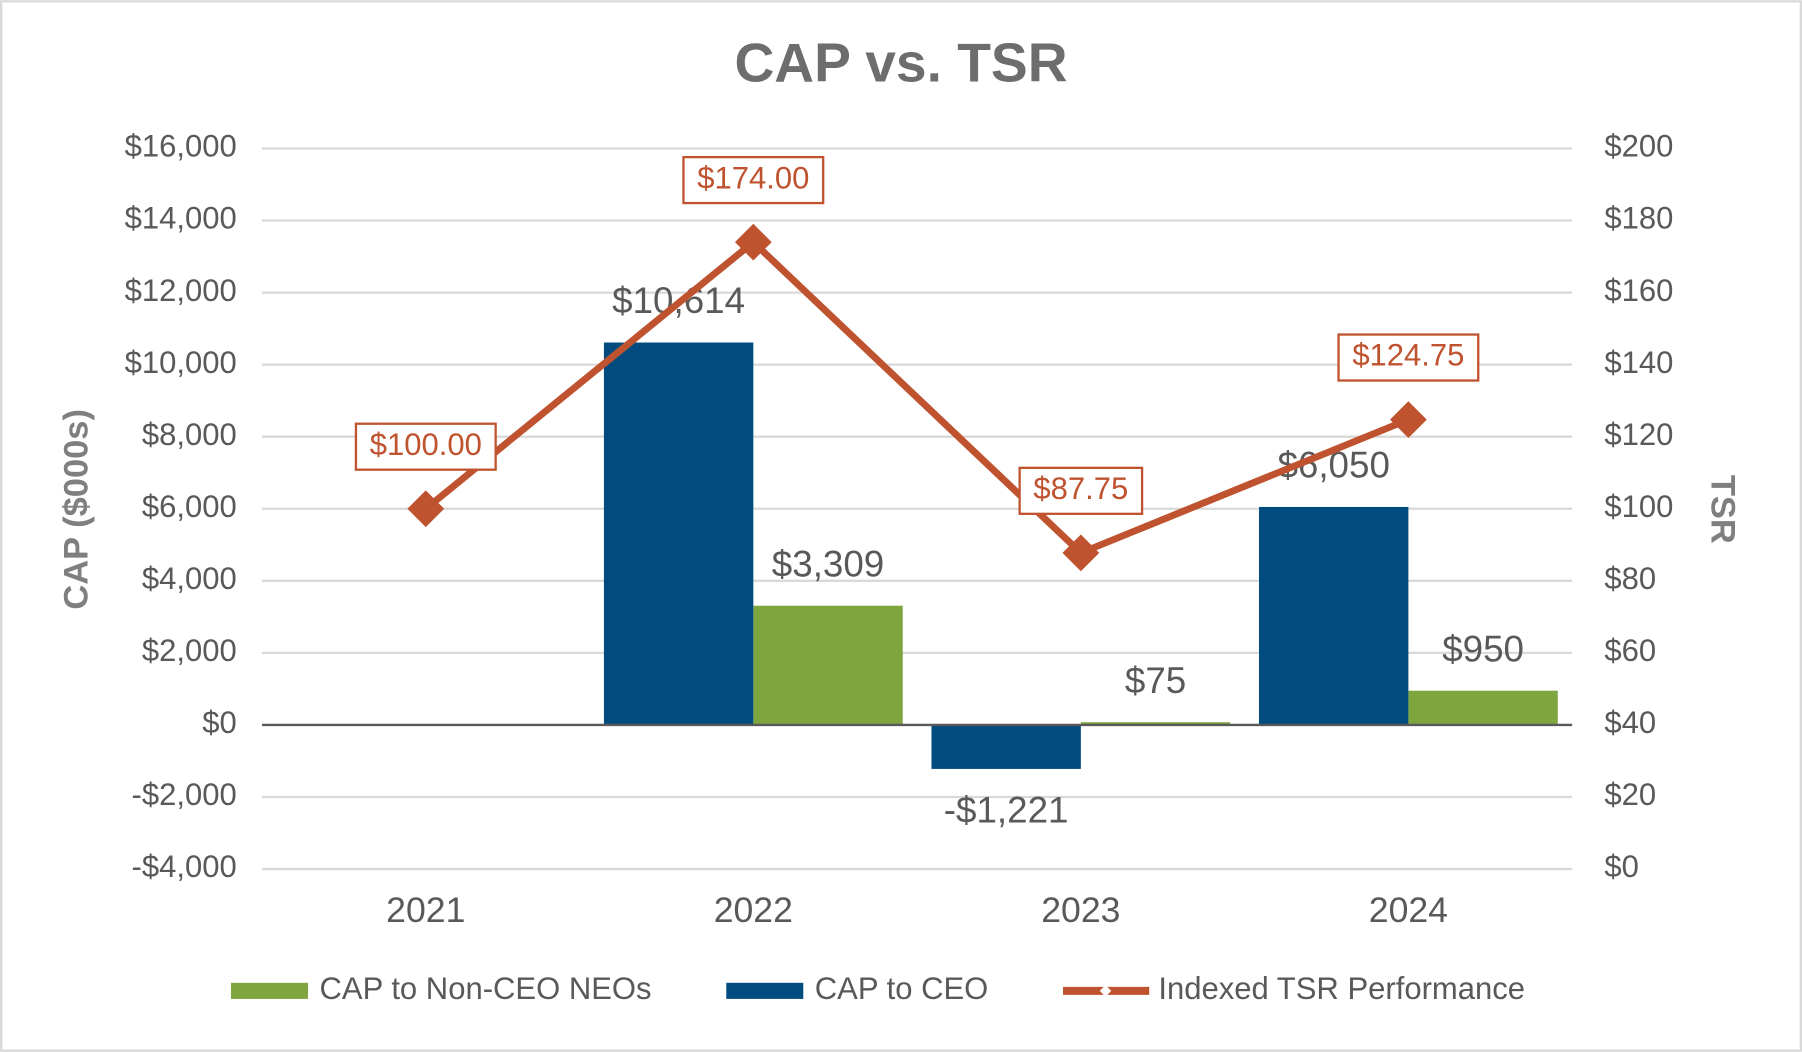 The image size is (1802, 1052). What do you see at coordinates (1638, 218) in the screenshot?
I see `y2-tick-label: $180` at bounding box center [1638, 218].